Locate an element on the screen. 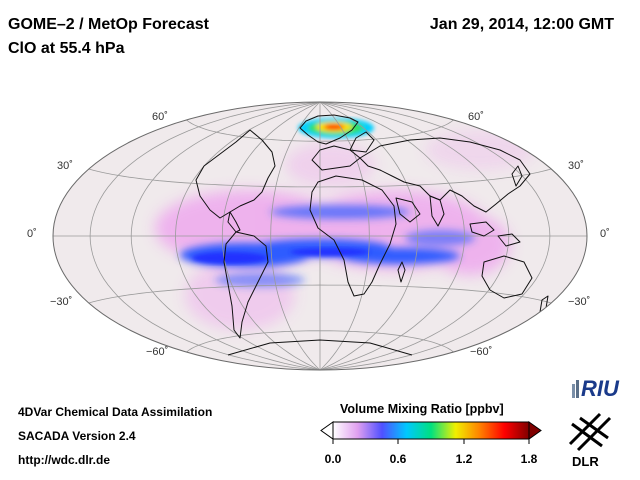  map-subtitle: ClO at 55.4 hPa is located at coordinates (66, 48).